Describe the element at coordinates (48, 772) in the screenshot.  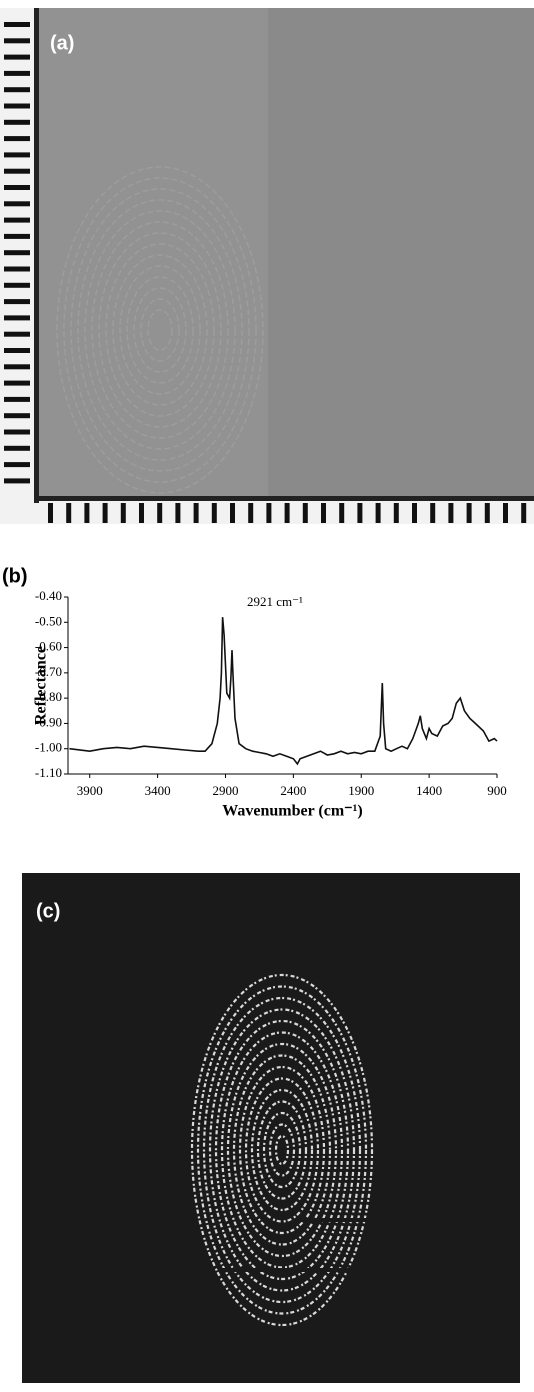
I see `y-tick-label: -1.10` at that location.